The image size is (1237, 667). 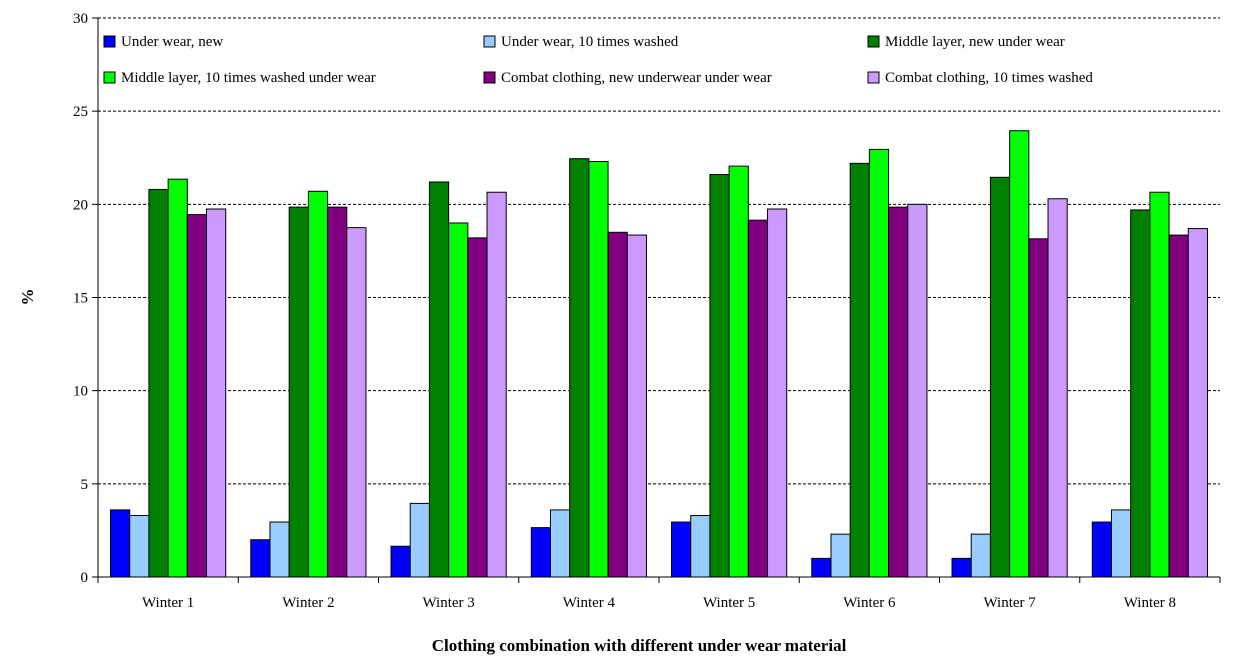 I want to click on legend-label: Middle layer, new under wear, so click(x=975, y=42).